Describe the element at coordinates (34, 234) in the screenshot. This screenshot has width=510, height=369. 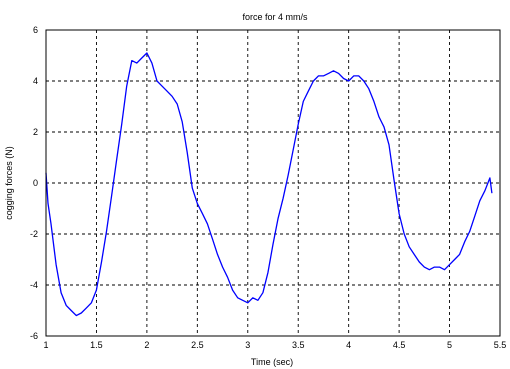
I see `y-tick-label: -2` at that location.